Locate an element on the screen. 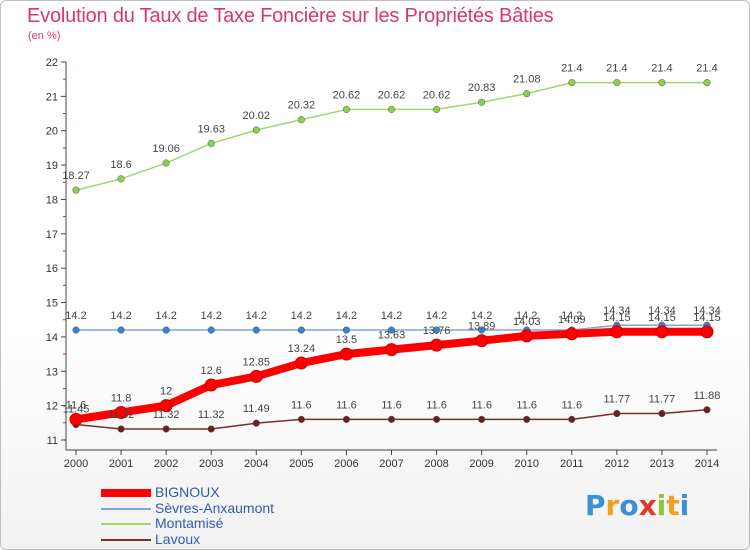 The width and height of the screenshot is (750, 550). x-tick-label: 2003 is located at coordinates (211, 464).